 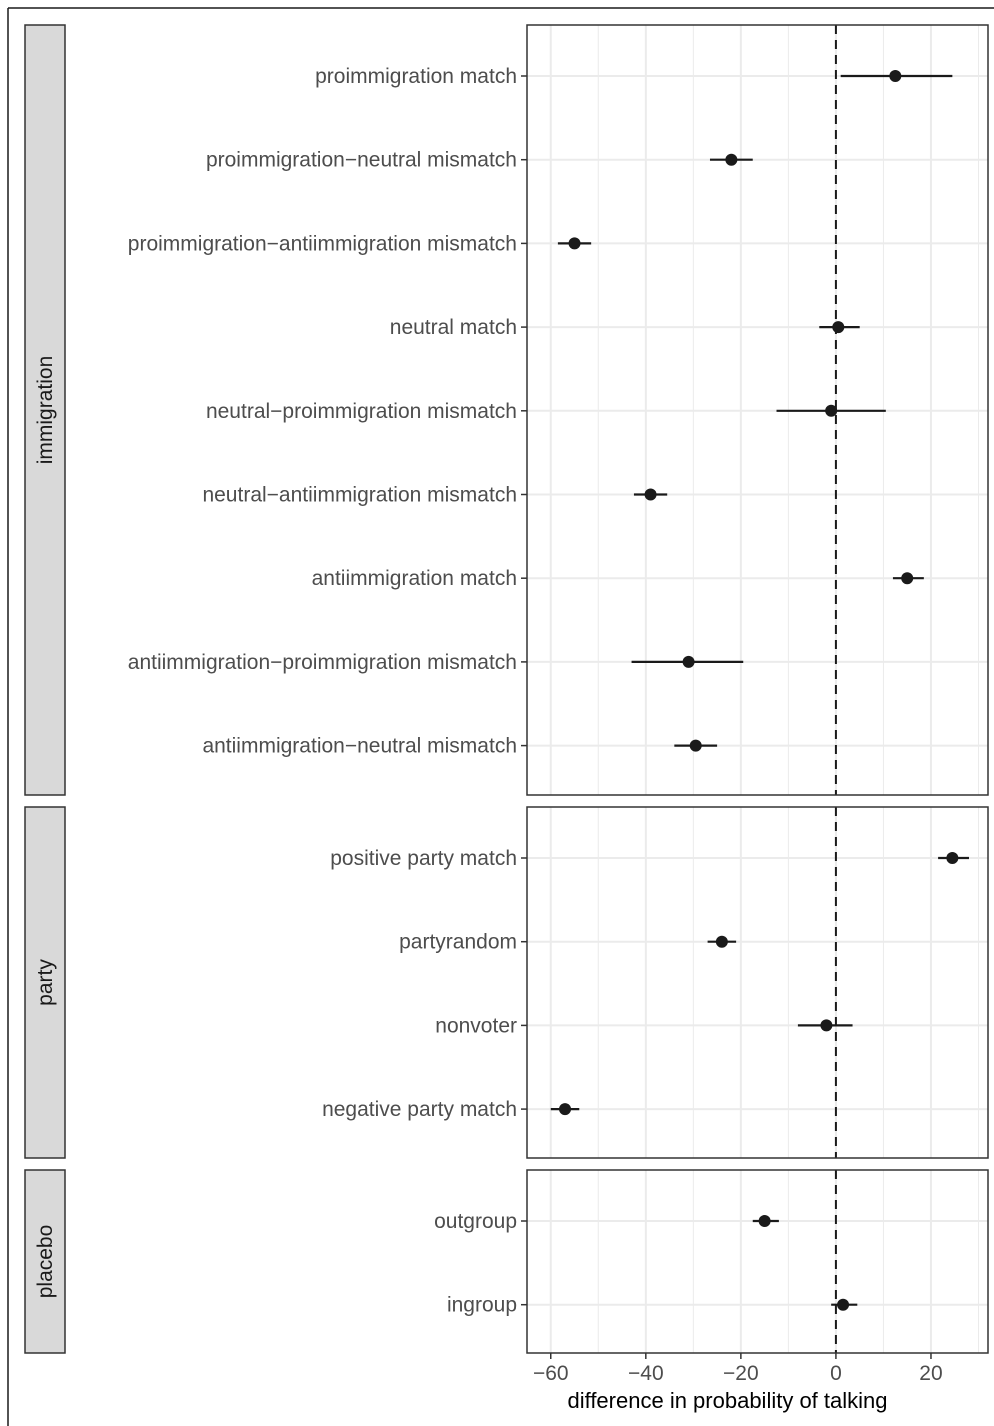 What do you see at coordinates (741, 1373) in the screenshot?
I see `x-tick-label: −20` at bounding box center [741, 1373].